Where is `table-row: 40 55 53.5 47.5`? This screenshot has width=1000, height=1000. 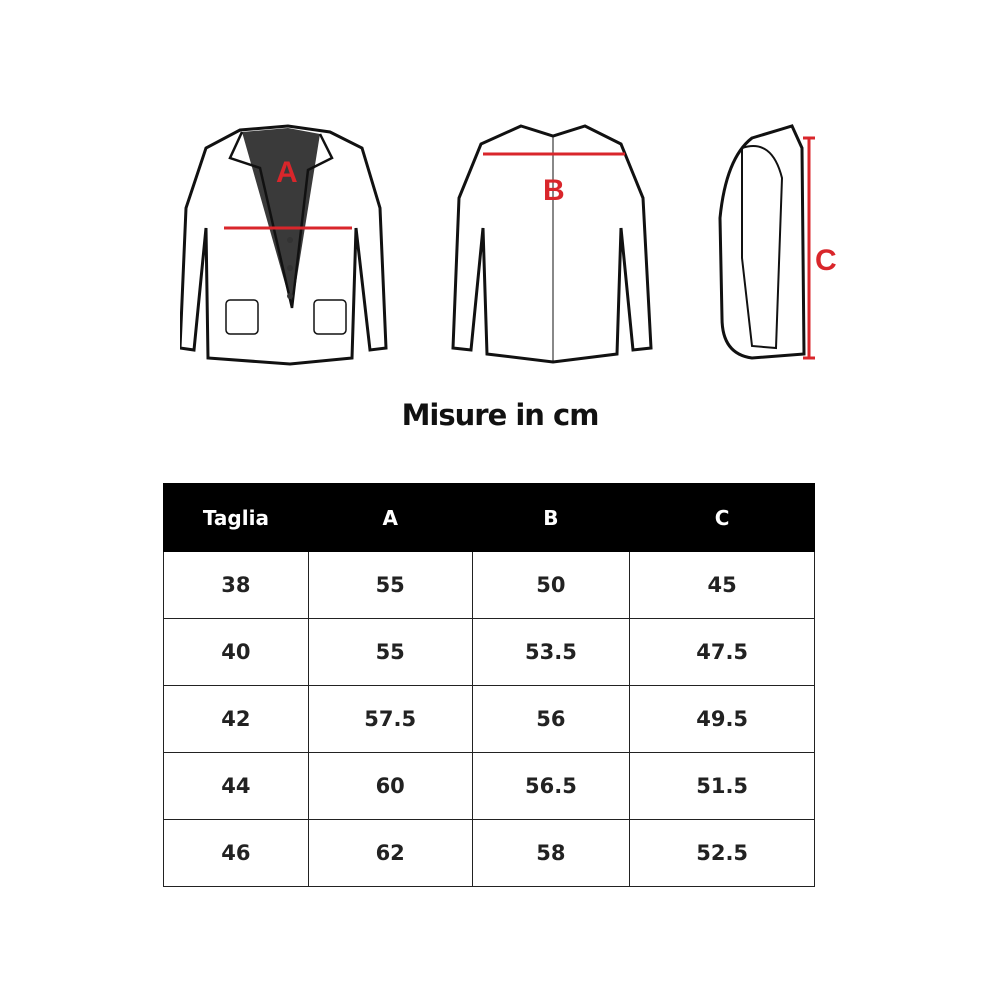 table-row: 40 55 53.5 47.5 is located at coordinates (489, 652).